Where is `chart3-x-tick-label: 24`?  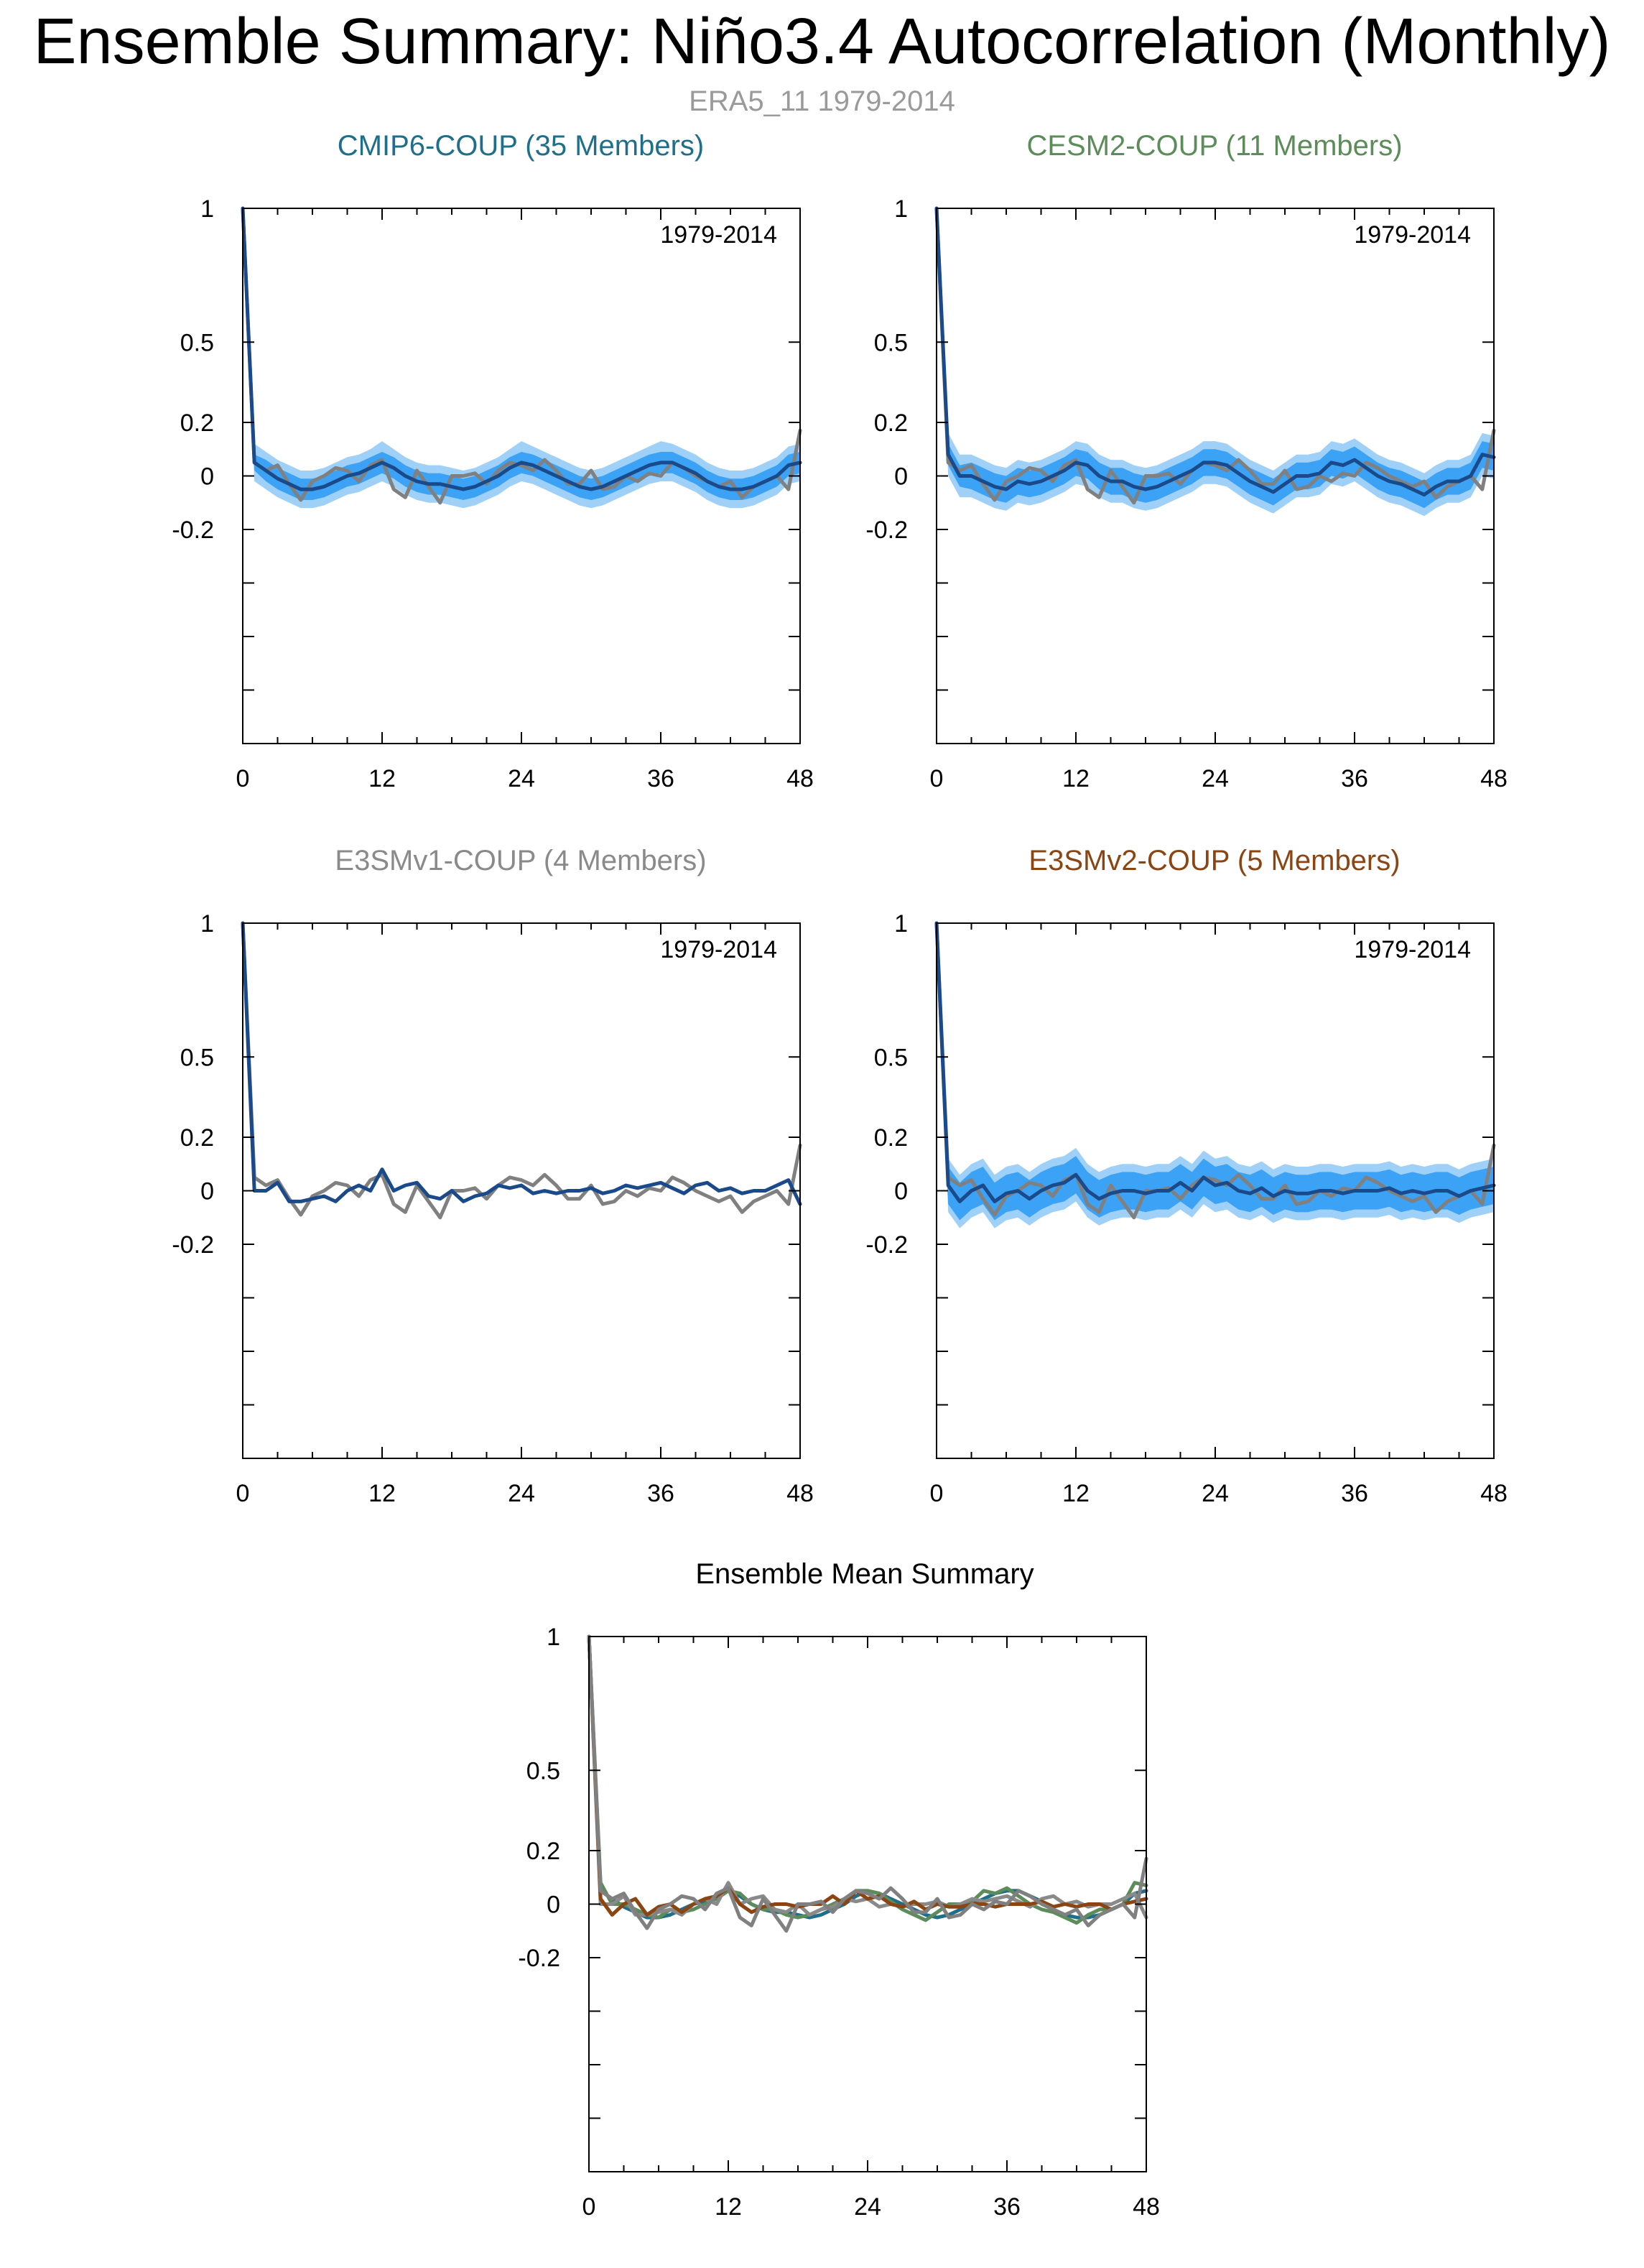 chart3-x-tick-label: 24 is located at coordinates (1215, 1493).